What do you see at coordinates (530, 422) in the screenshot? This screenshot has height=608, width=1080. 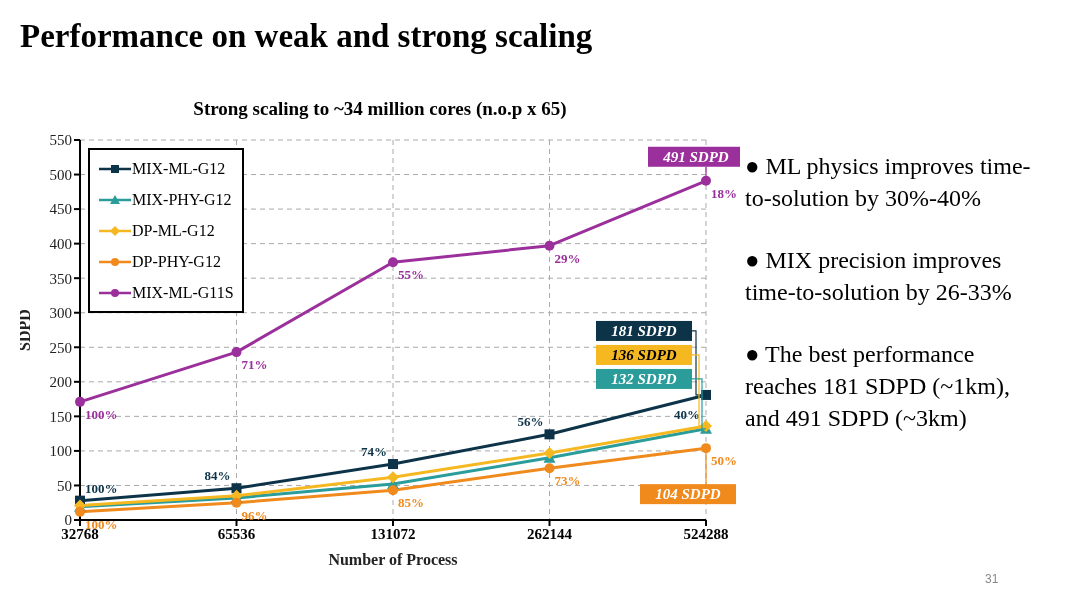 I see `annotation: 56%` at bounding box center [530, 422].